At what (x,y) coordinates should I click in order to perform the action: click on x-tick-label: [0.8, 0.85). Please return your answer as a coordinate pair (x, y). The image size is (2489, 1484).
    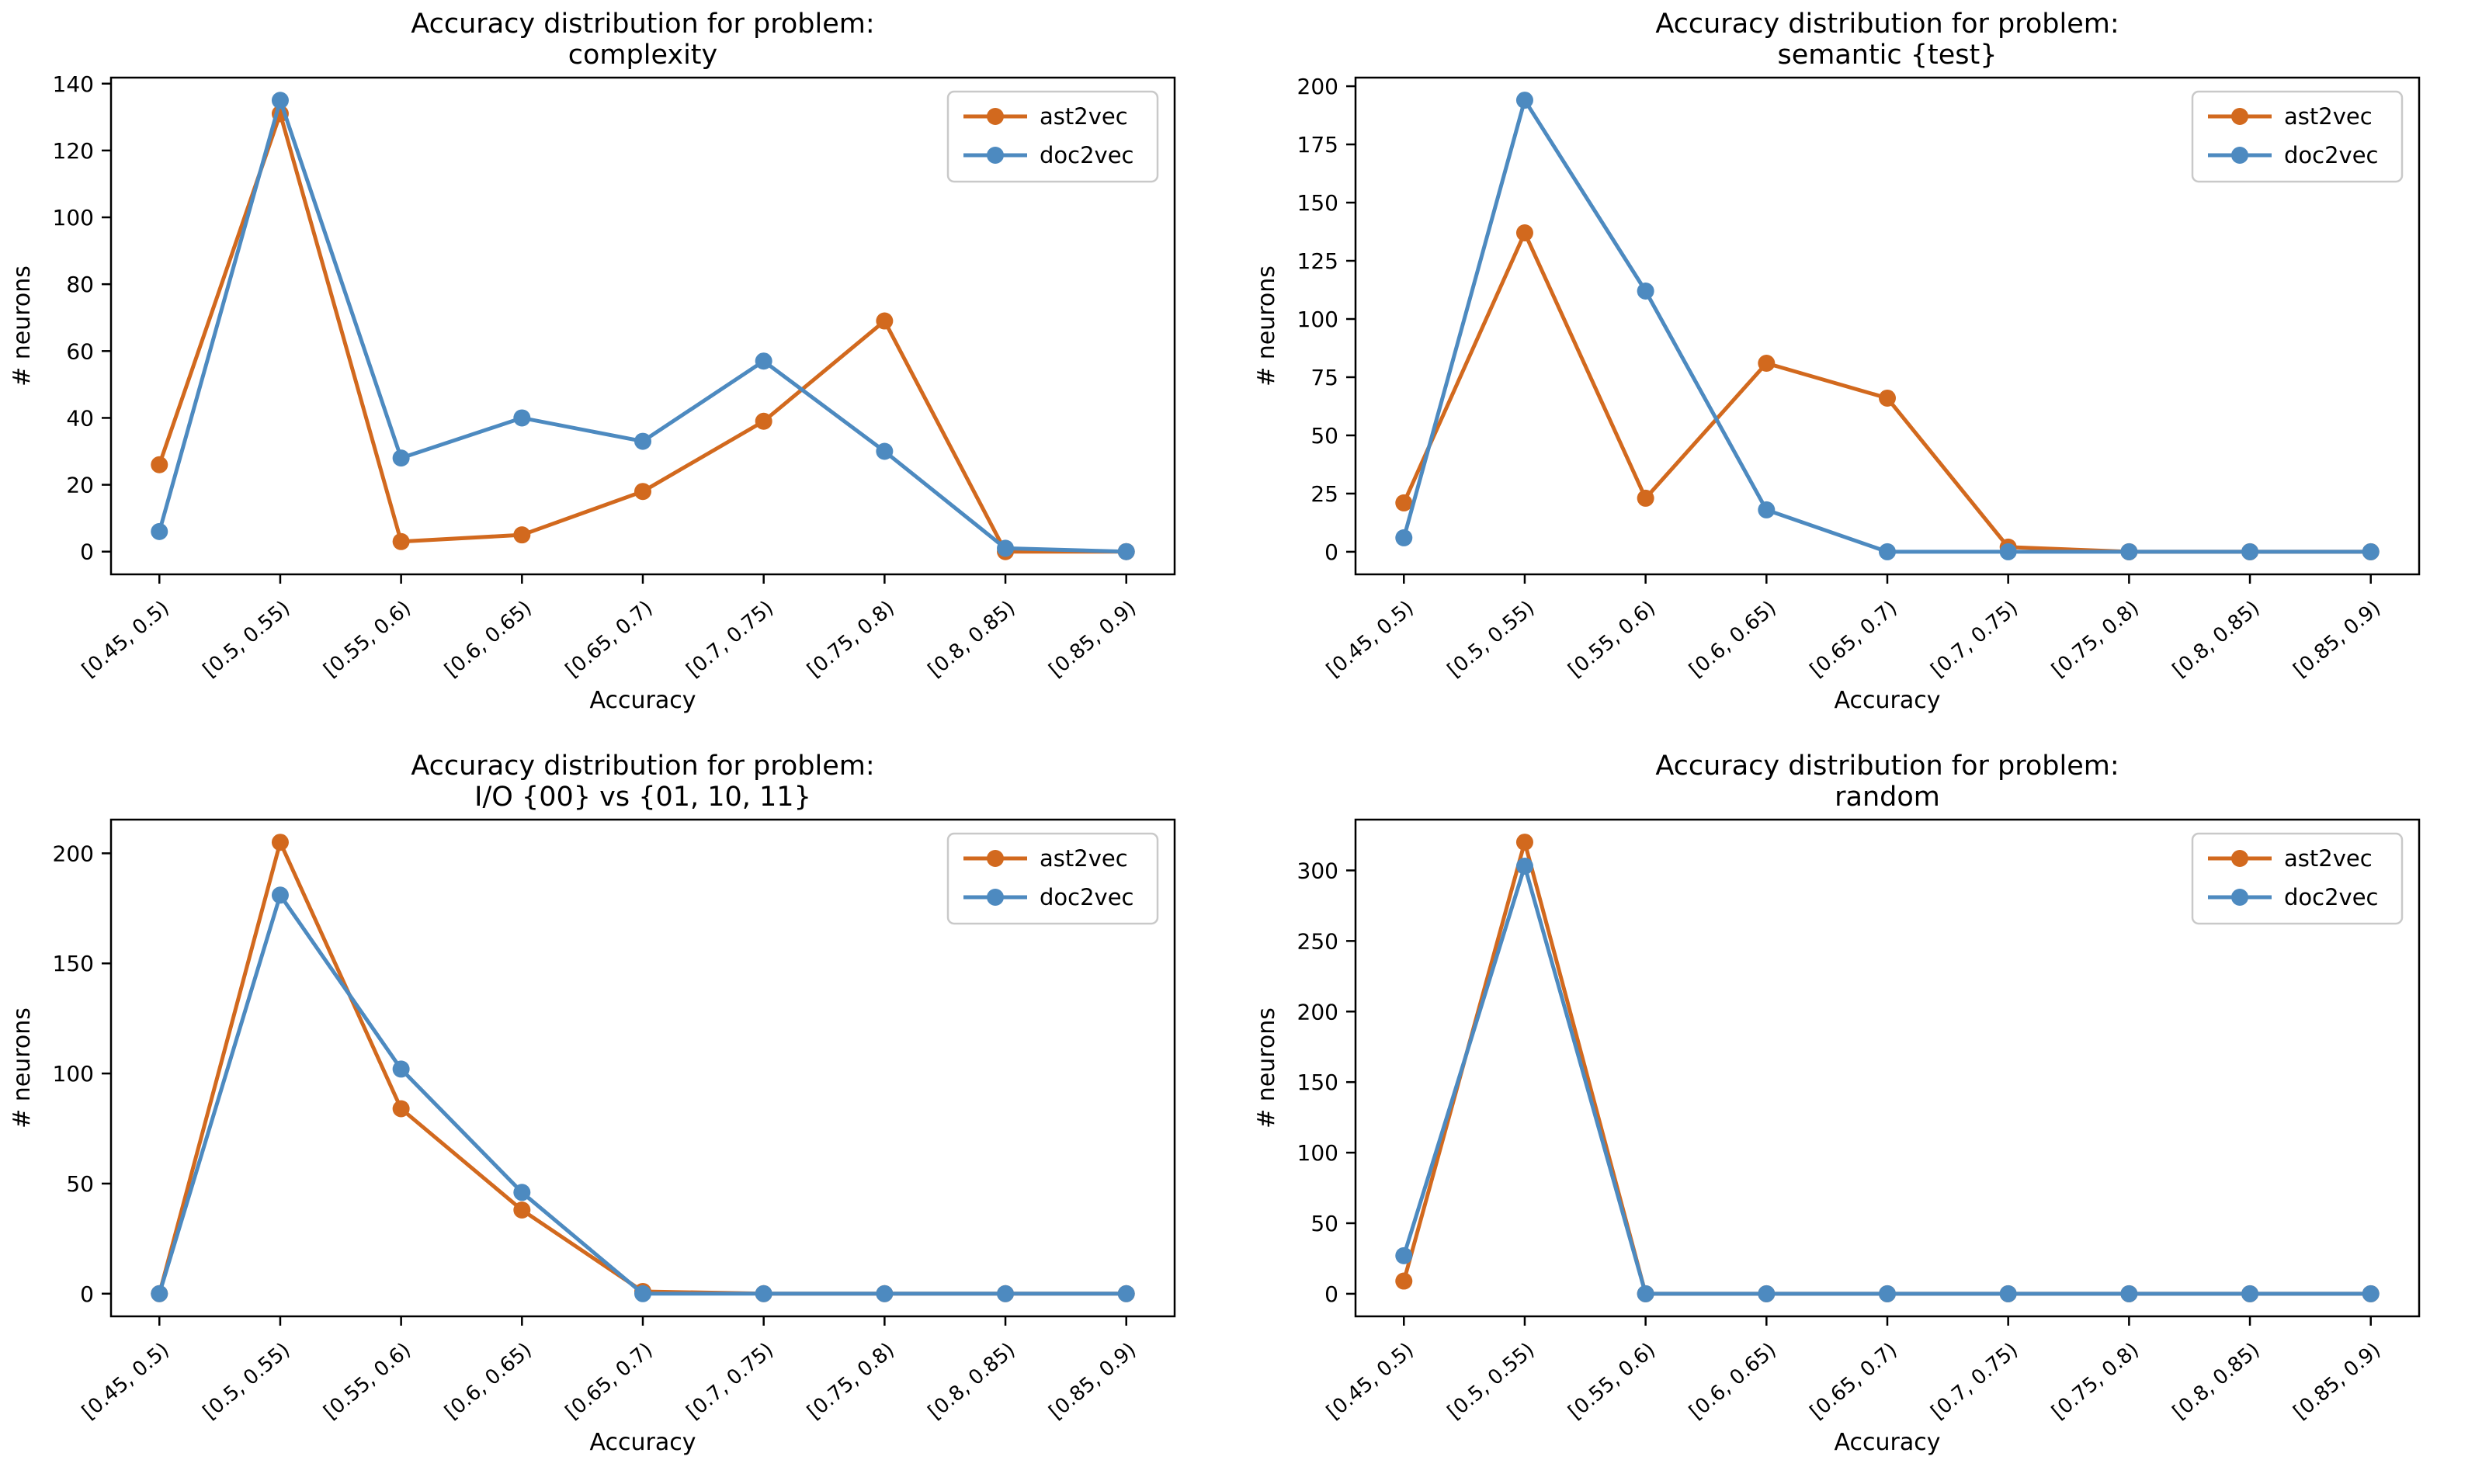
    Looking at the image, I should click on (2216, 639).